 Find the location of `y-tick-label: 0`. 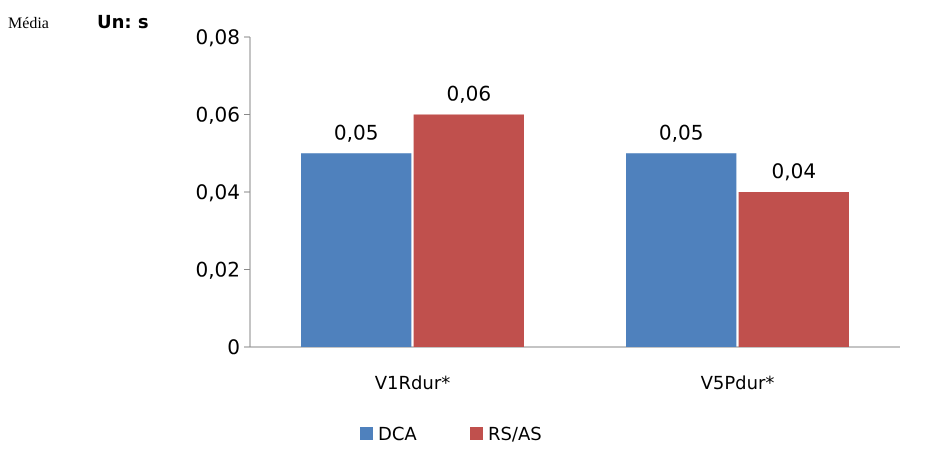

y-tick-label: 0 is located at coordinates (233, 347).